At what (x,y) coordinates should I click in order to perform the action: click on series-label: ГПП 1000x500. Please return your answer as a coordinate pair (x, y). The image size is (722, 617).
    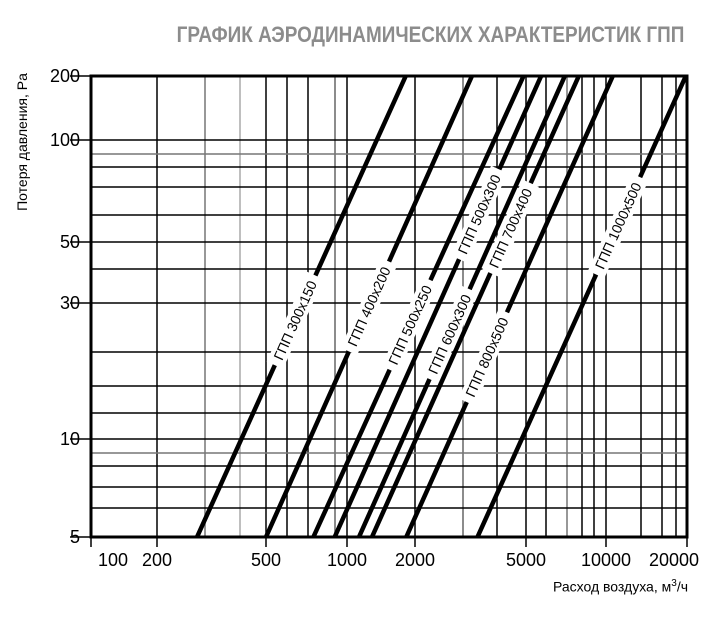
    Looking at the image, I should click on (618, 226).